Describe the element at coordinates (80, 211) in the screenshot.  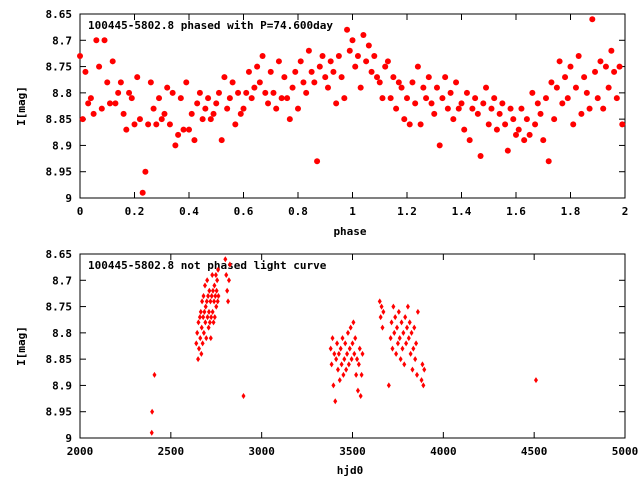
I see `phased-x-tick-label: 0` at that location.